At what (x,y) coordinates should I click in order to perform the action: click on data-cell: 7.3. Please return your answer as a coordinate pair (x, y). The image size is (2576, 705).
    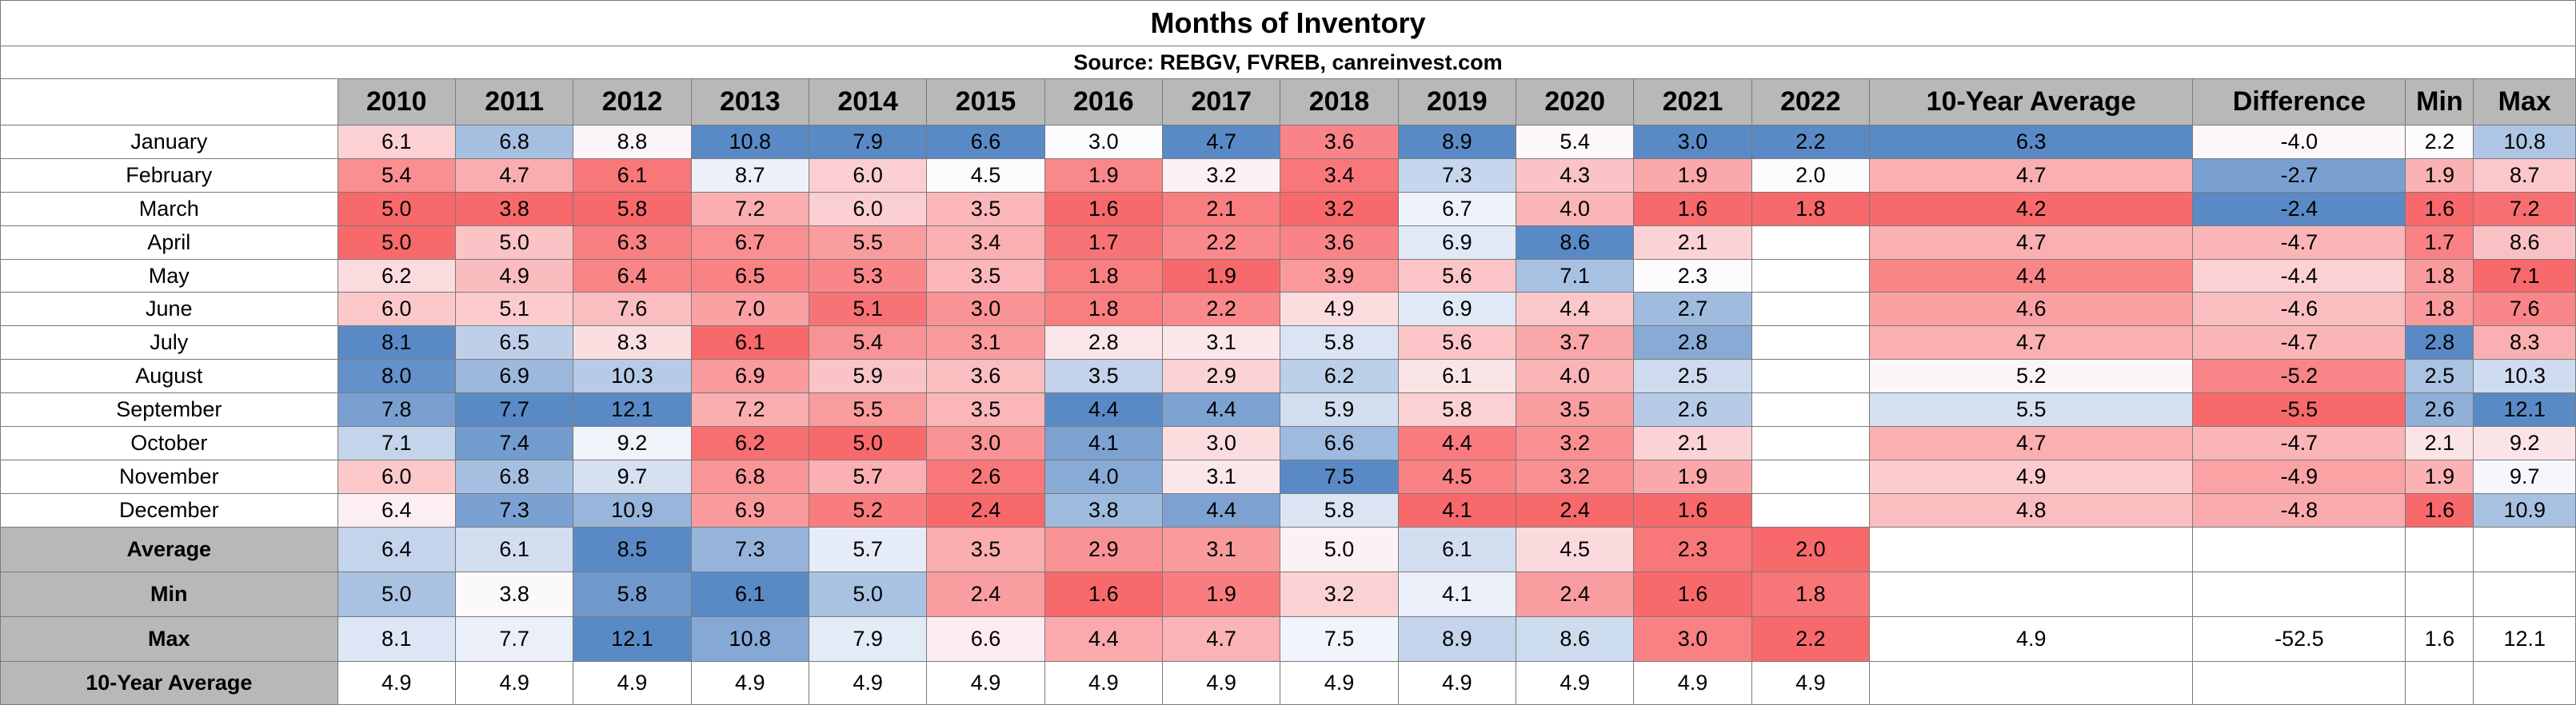
    Looking at the image, I should click on (1457, 175).